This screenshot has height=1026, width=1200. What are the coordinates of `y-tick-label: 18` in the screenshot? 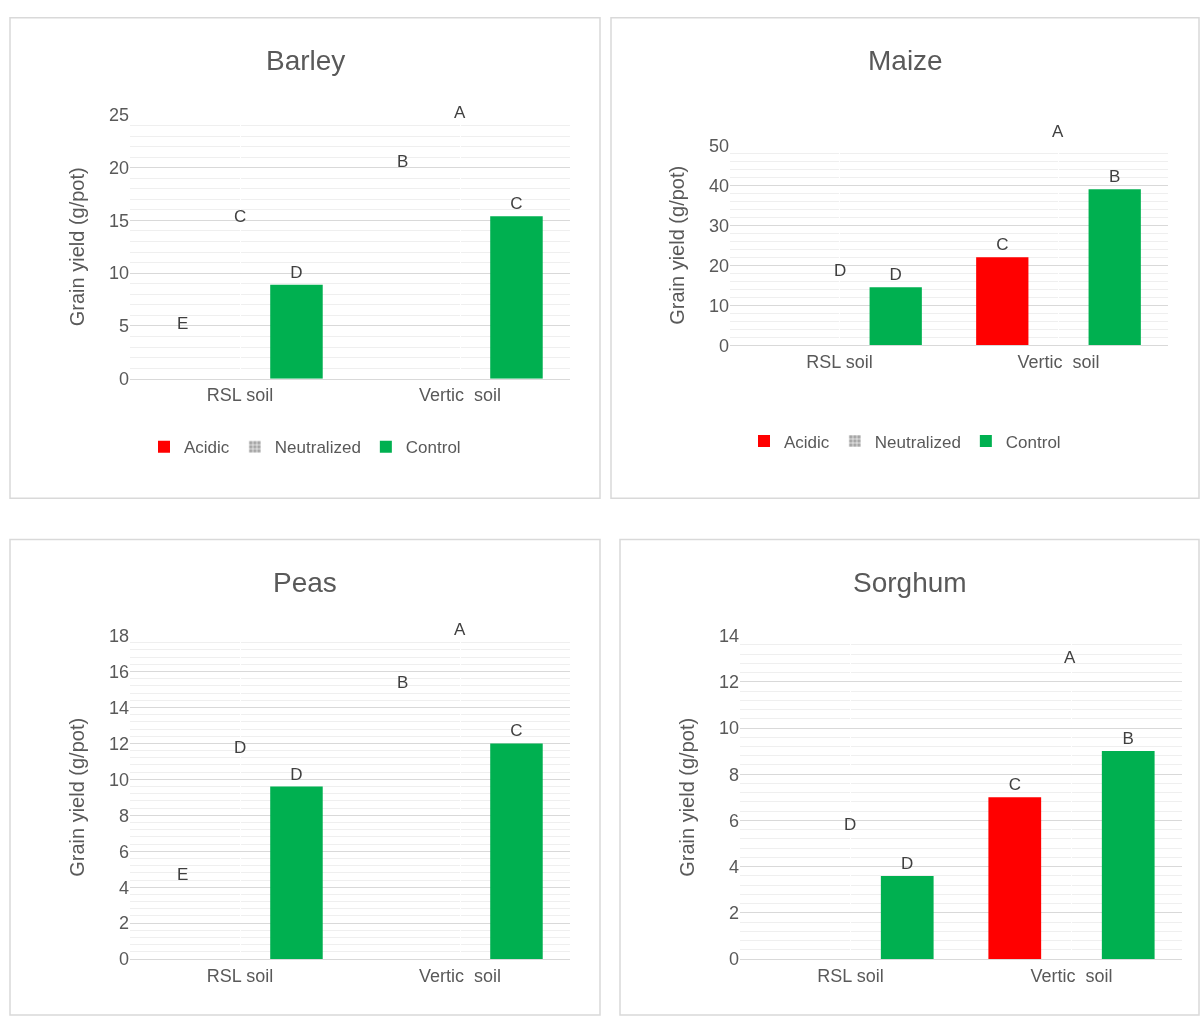 It's located at (118, 635).